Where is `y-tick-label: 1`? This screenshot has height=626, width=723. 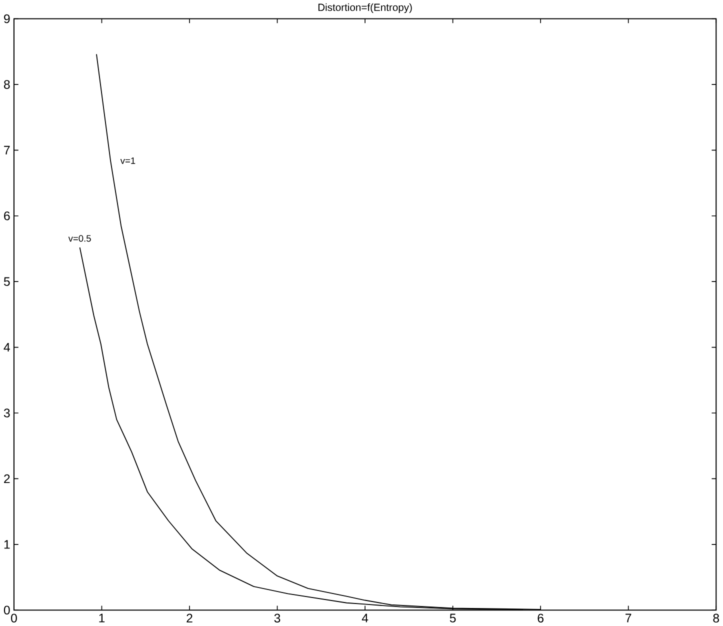 y-tick-label: 1 is located at coordinates (7, 544).